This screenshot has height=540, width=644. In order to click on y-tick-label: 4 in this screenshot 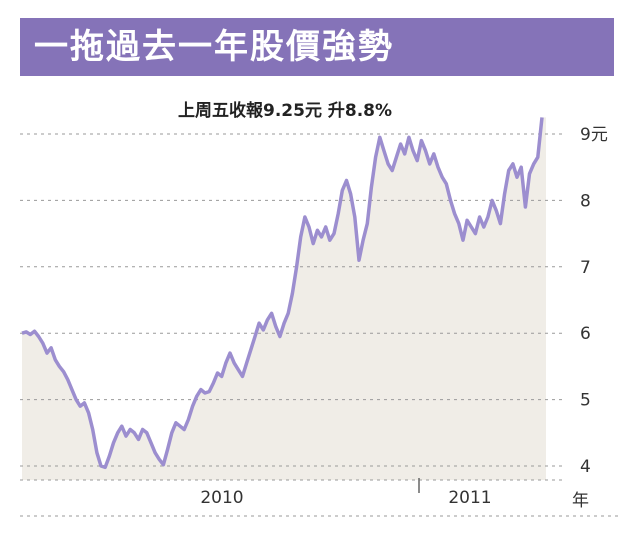, I will do `click(585, 467)`.